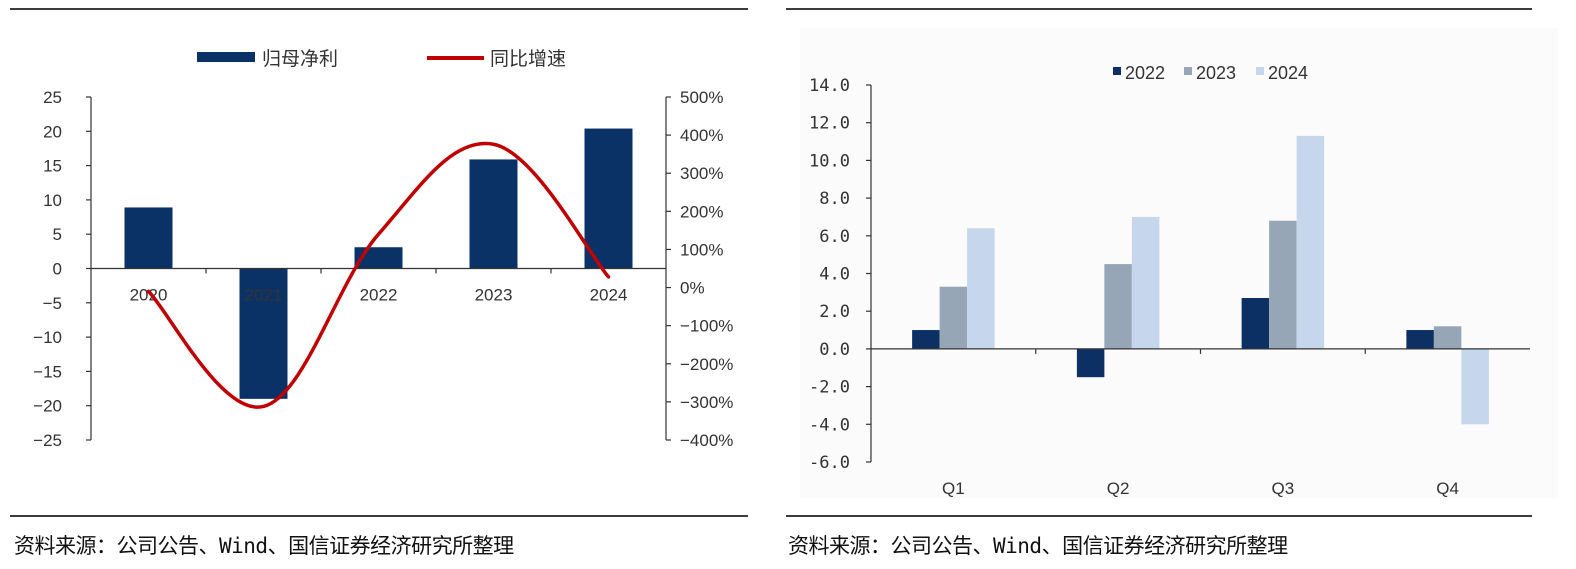 This screenshot has height=569, width=1576. What do you see at coordinates (52, 97) in the screenshot?
I see `y-tick-label-left: 25` at bounding box center [52, 97].